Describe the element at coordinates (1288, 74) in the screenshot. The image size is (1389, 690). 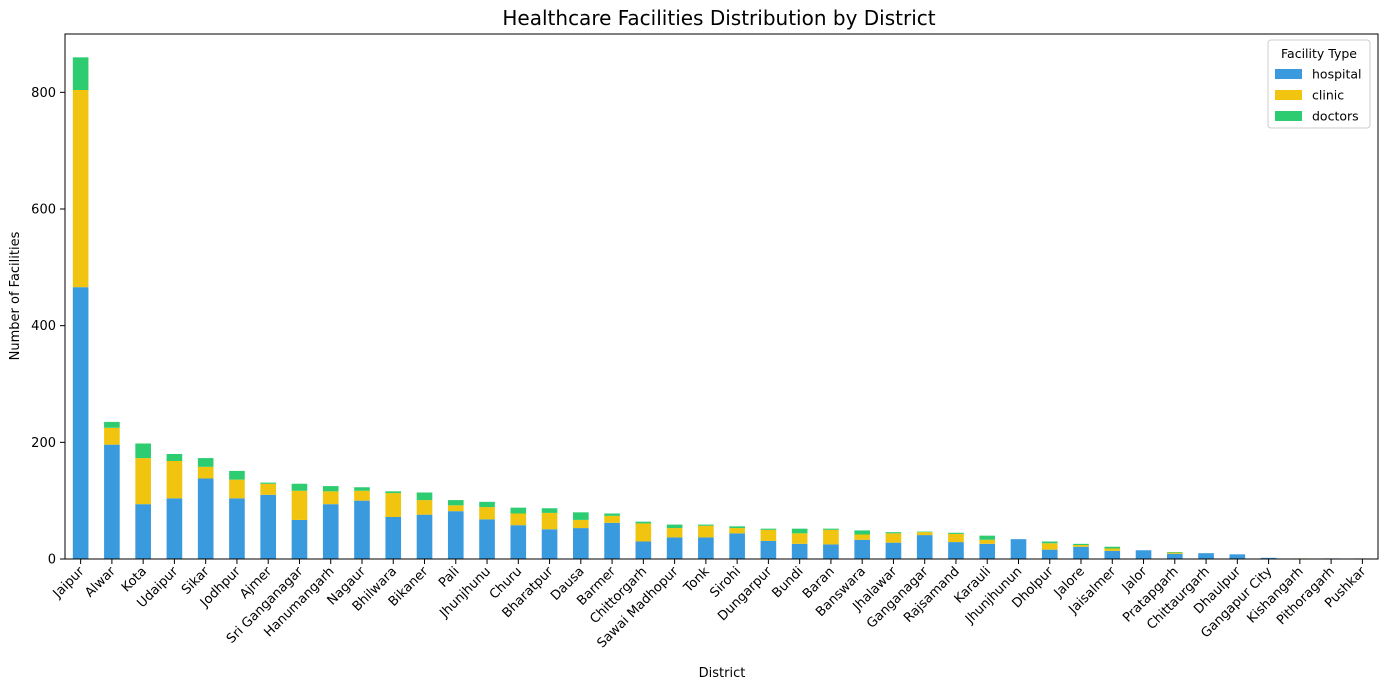
I see `legend-swatch-hospital` at that location.